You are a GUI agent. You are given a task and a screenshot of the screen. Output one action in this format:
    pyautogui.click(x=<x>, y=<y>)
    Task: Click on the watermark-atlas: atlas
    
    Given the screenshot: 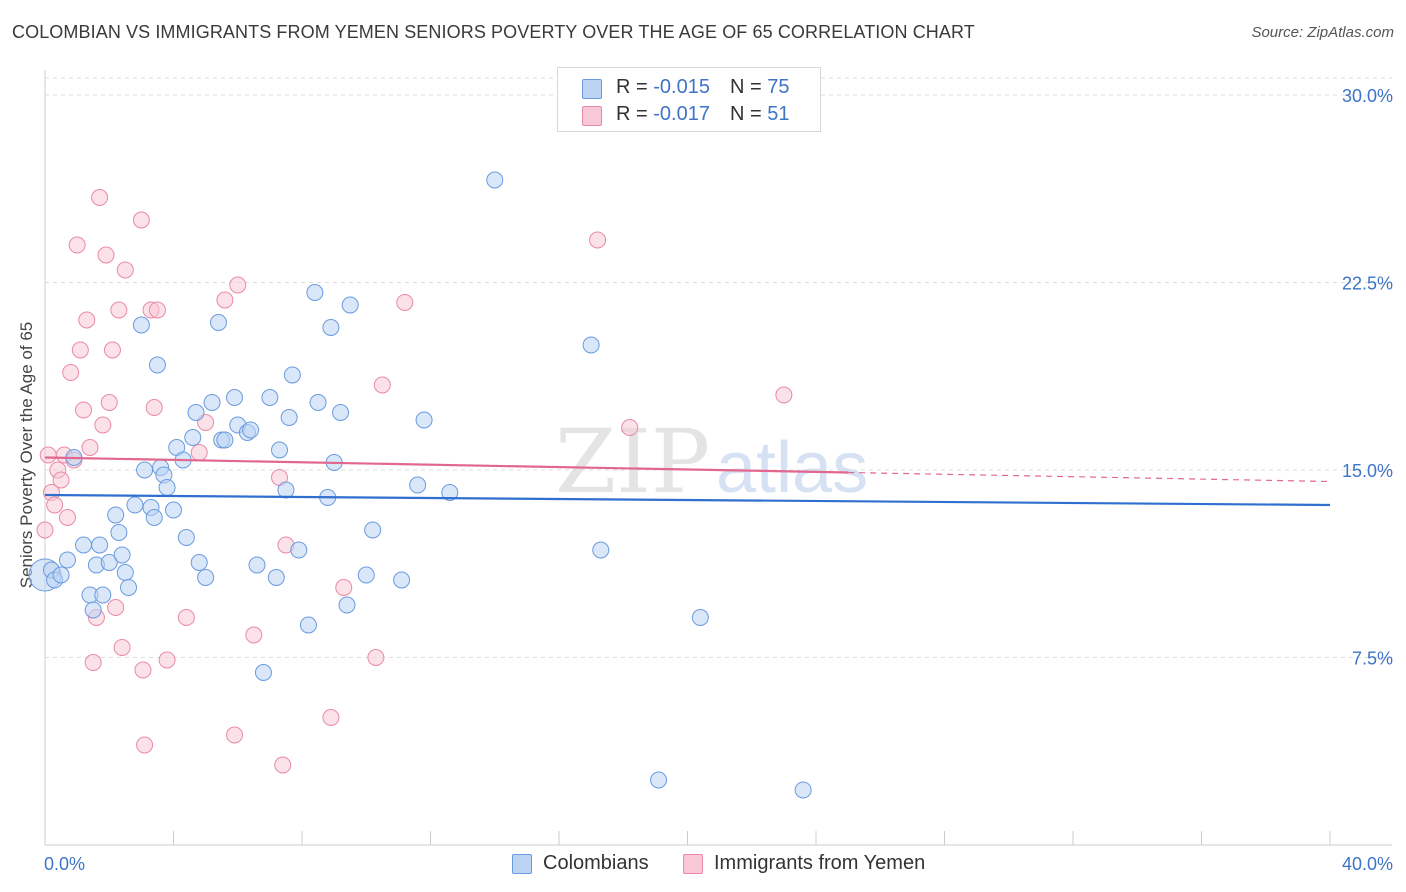 What is the action you would take?
    pyautogui.click(x=792, y=468)
    